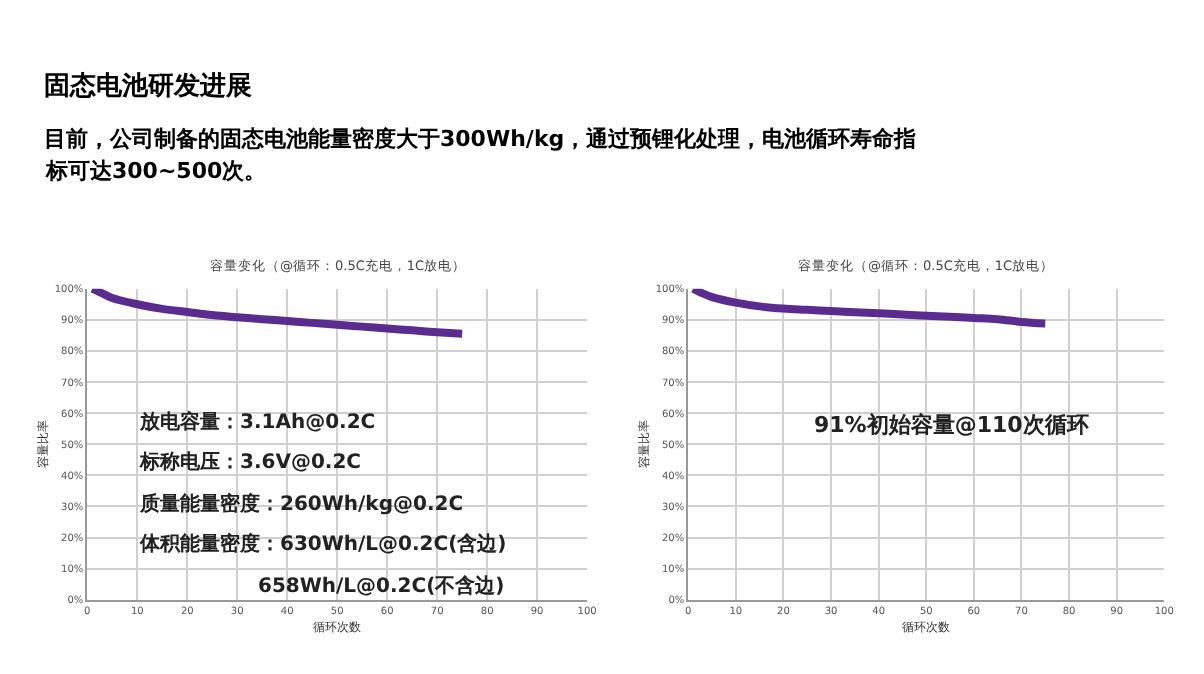 The image size is (1204, 674). Describe the element at coordinates (250, 462) in the screenshot. I see `annotation: 标称电压：3.6V@0.2C` at that location.